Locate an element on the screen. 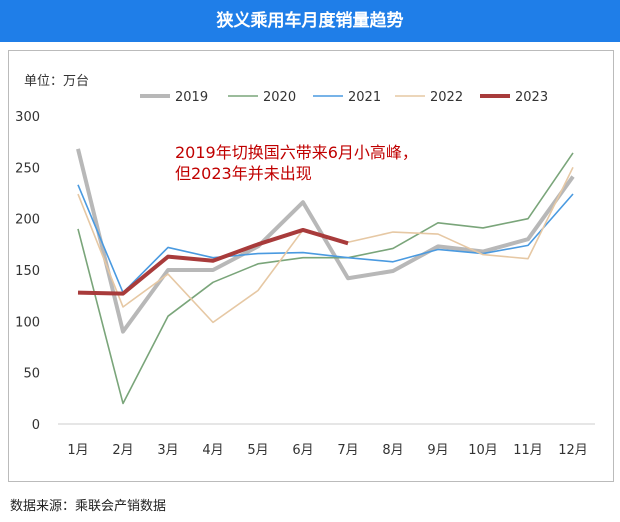 Image resolution: width=620 pixels, height=522 pixels. legend-label-2021: 2021 is located at coordinates (364, 97).